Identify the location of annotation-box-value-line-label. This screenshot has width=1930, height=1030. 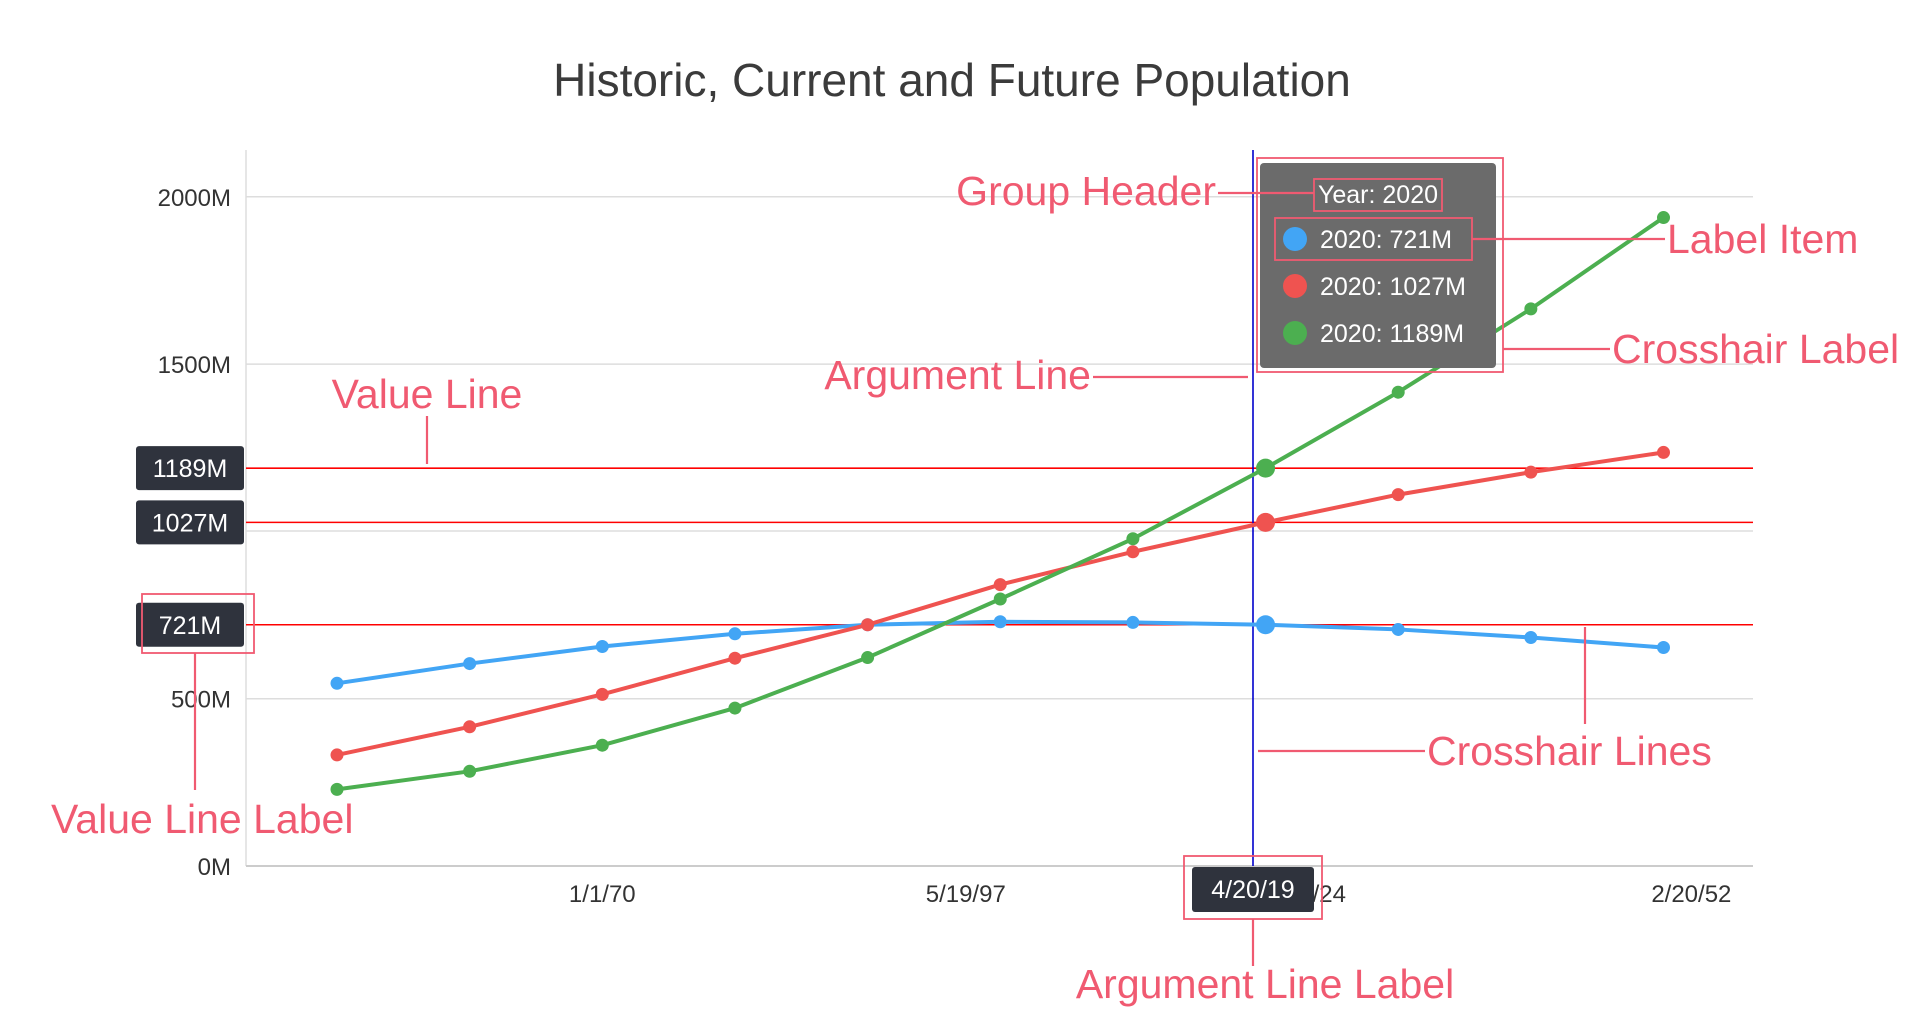
(198, 623).